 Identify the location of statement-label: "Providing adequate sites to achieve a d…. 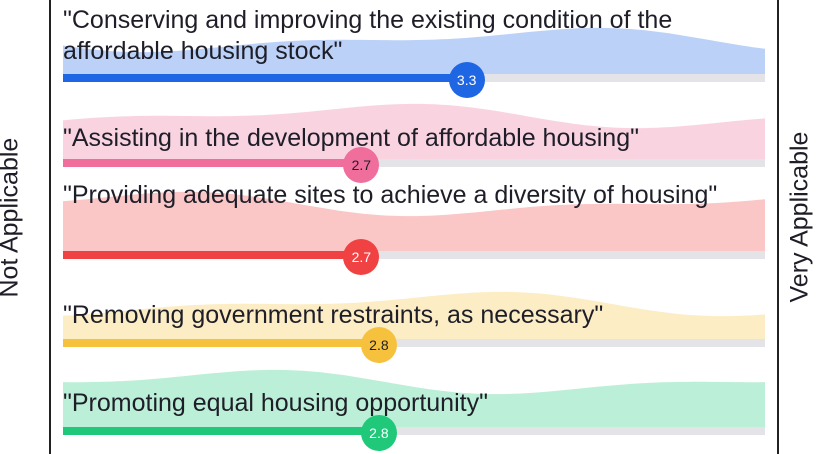
(390, 195).